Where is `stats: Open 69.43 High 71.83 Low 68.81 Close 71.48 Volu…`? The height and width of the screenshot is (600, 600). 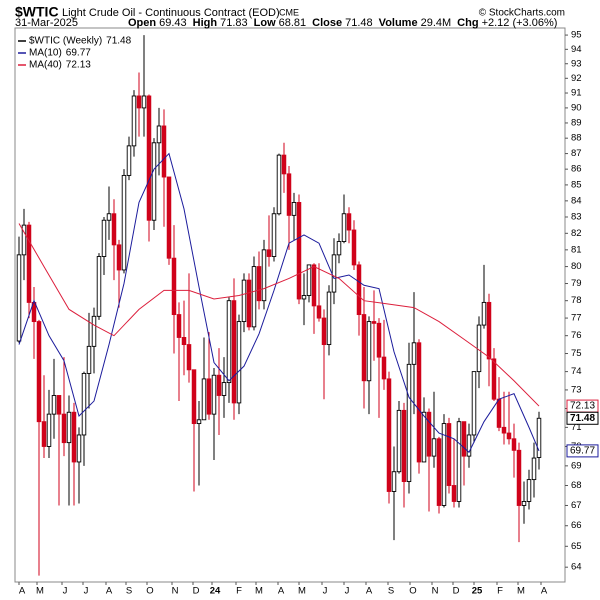
stats: Open 69.43 High 71.83 Low 68.81 Close 71.48 Volu… is located at coordinates (342, 23).